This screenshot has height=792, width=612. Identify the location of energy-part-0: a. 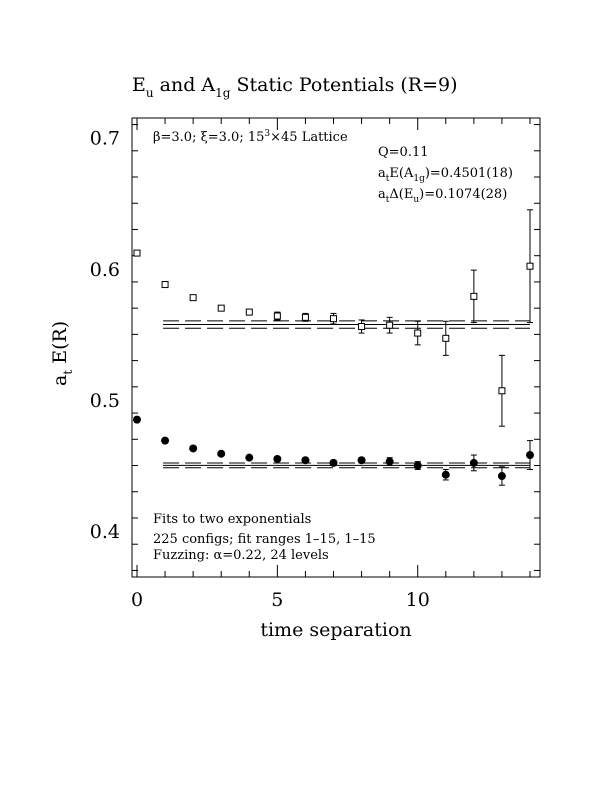
(382, 173).